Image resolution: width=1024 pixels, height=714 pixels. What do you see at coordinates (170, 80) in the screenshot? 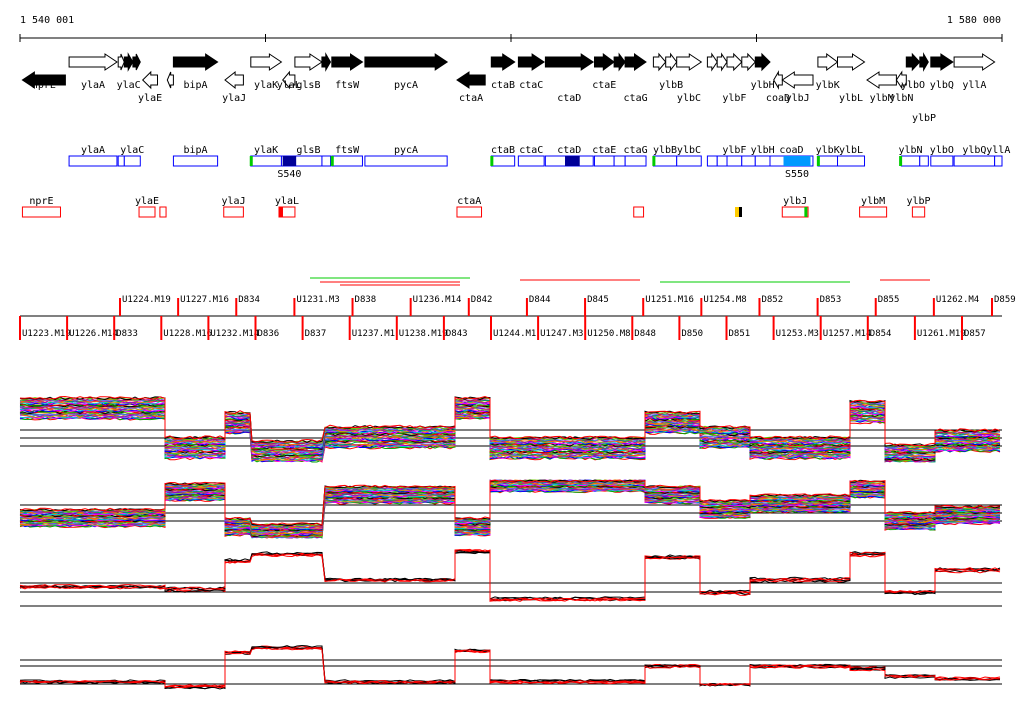
I see `gene-arrow-ylaF` at bounding box center [170, 80].